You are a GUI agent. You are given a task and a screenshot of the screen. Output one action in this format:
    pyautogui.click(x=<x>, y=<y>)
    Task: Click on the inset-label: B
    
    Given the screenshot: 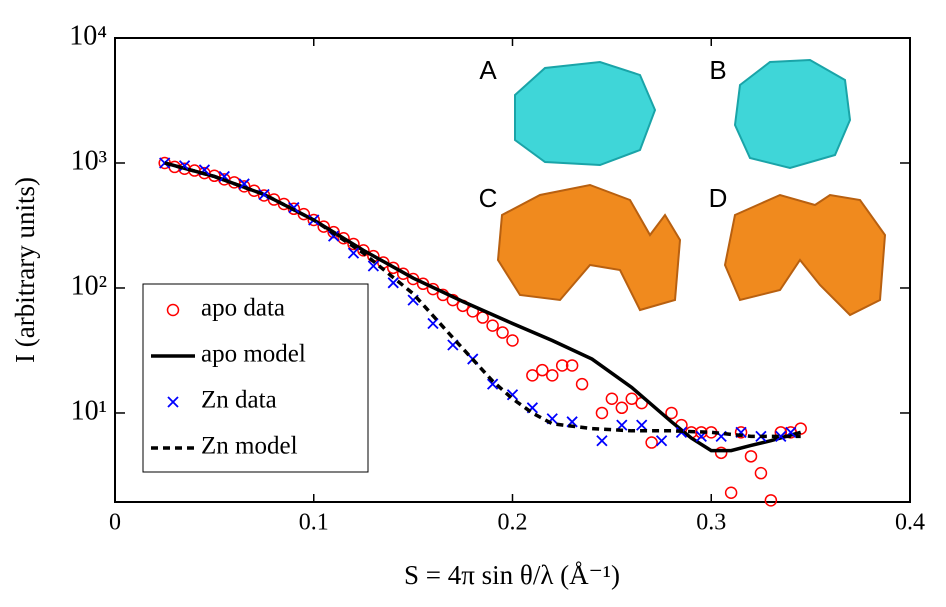 What is the action you would take?
    pyautogui.click(x=717, y=70)
    